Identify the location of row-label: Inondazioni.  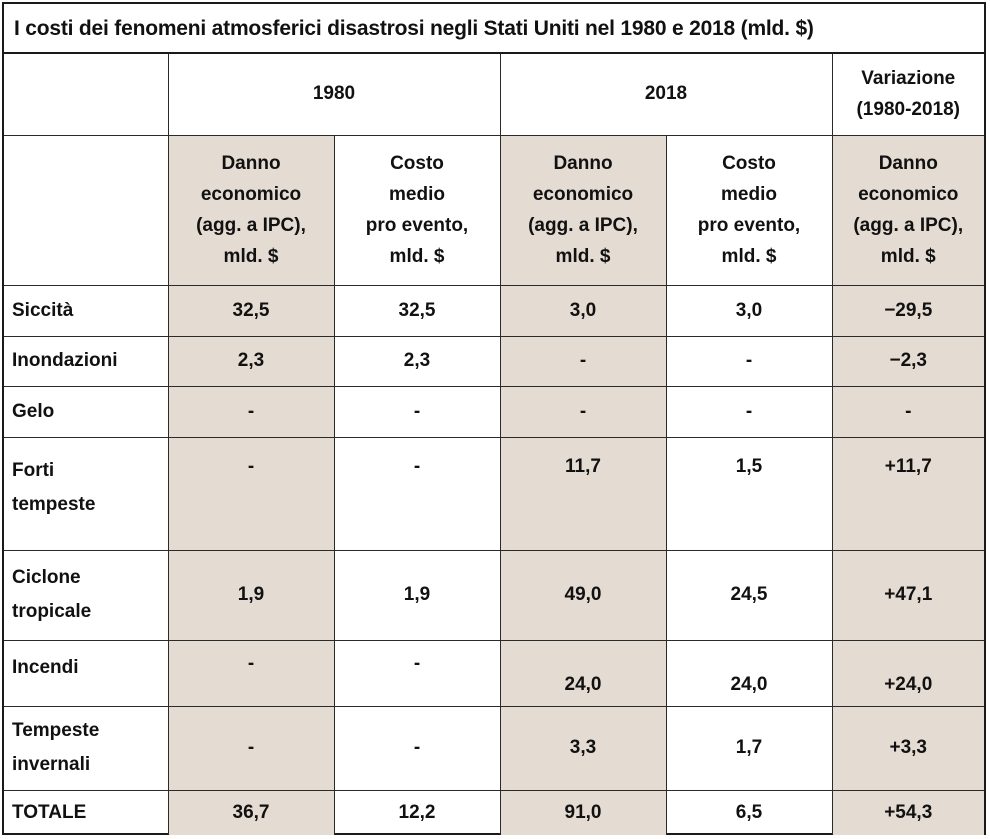
(86, 361).